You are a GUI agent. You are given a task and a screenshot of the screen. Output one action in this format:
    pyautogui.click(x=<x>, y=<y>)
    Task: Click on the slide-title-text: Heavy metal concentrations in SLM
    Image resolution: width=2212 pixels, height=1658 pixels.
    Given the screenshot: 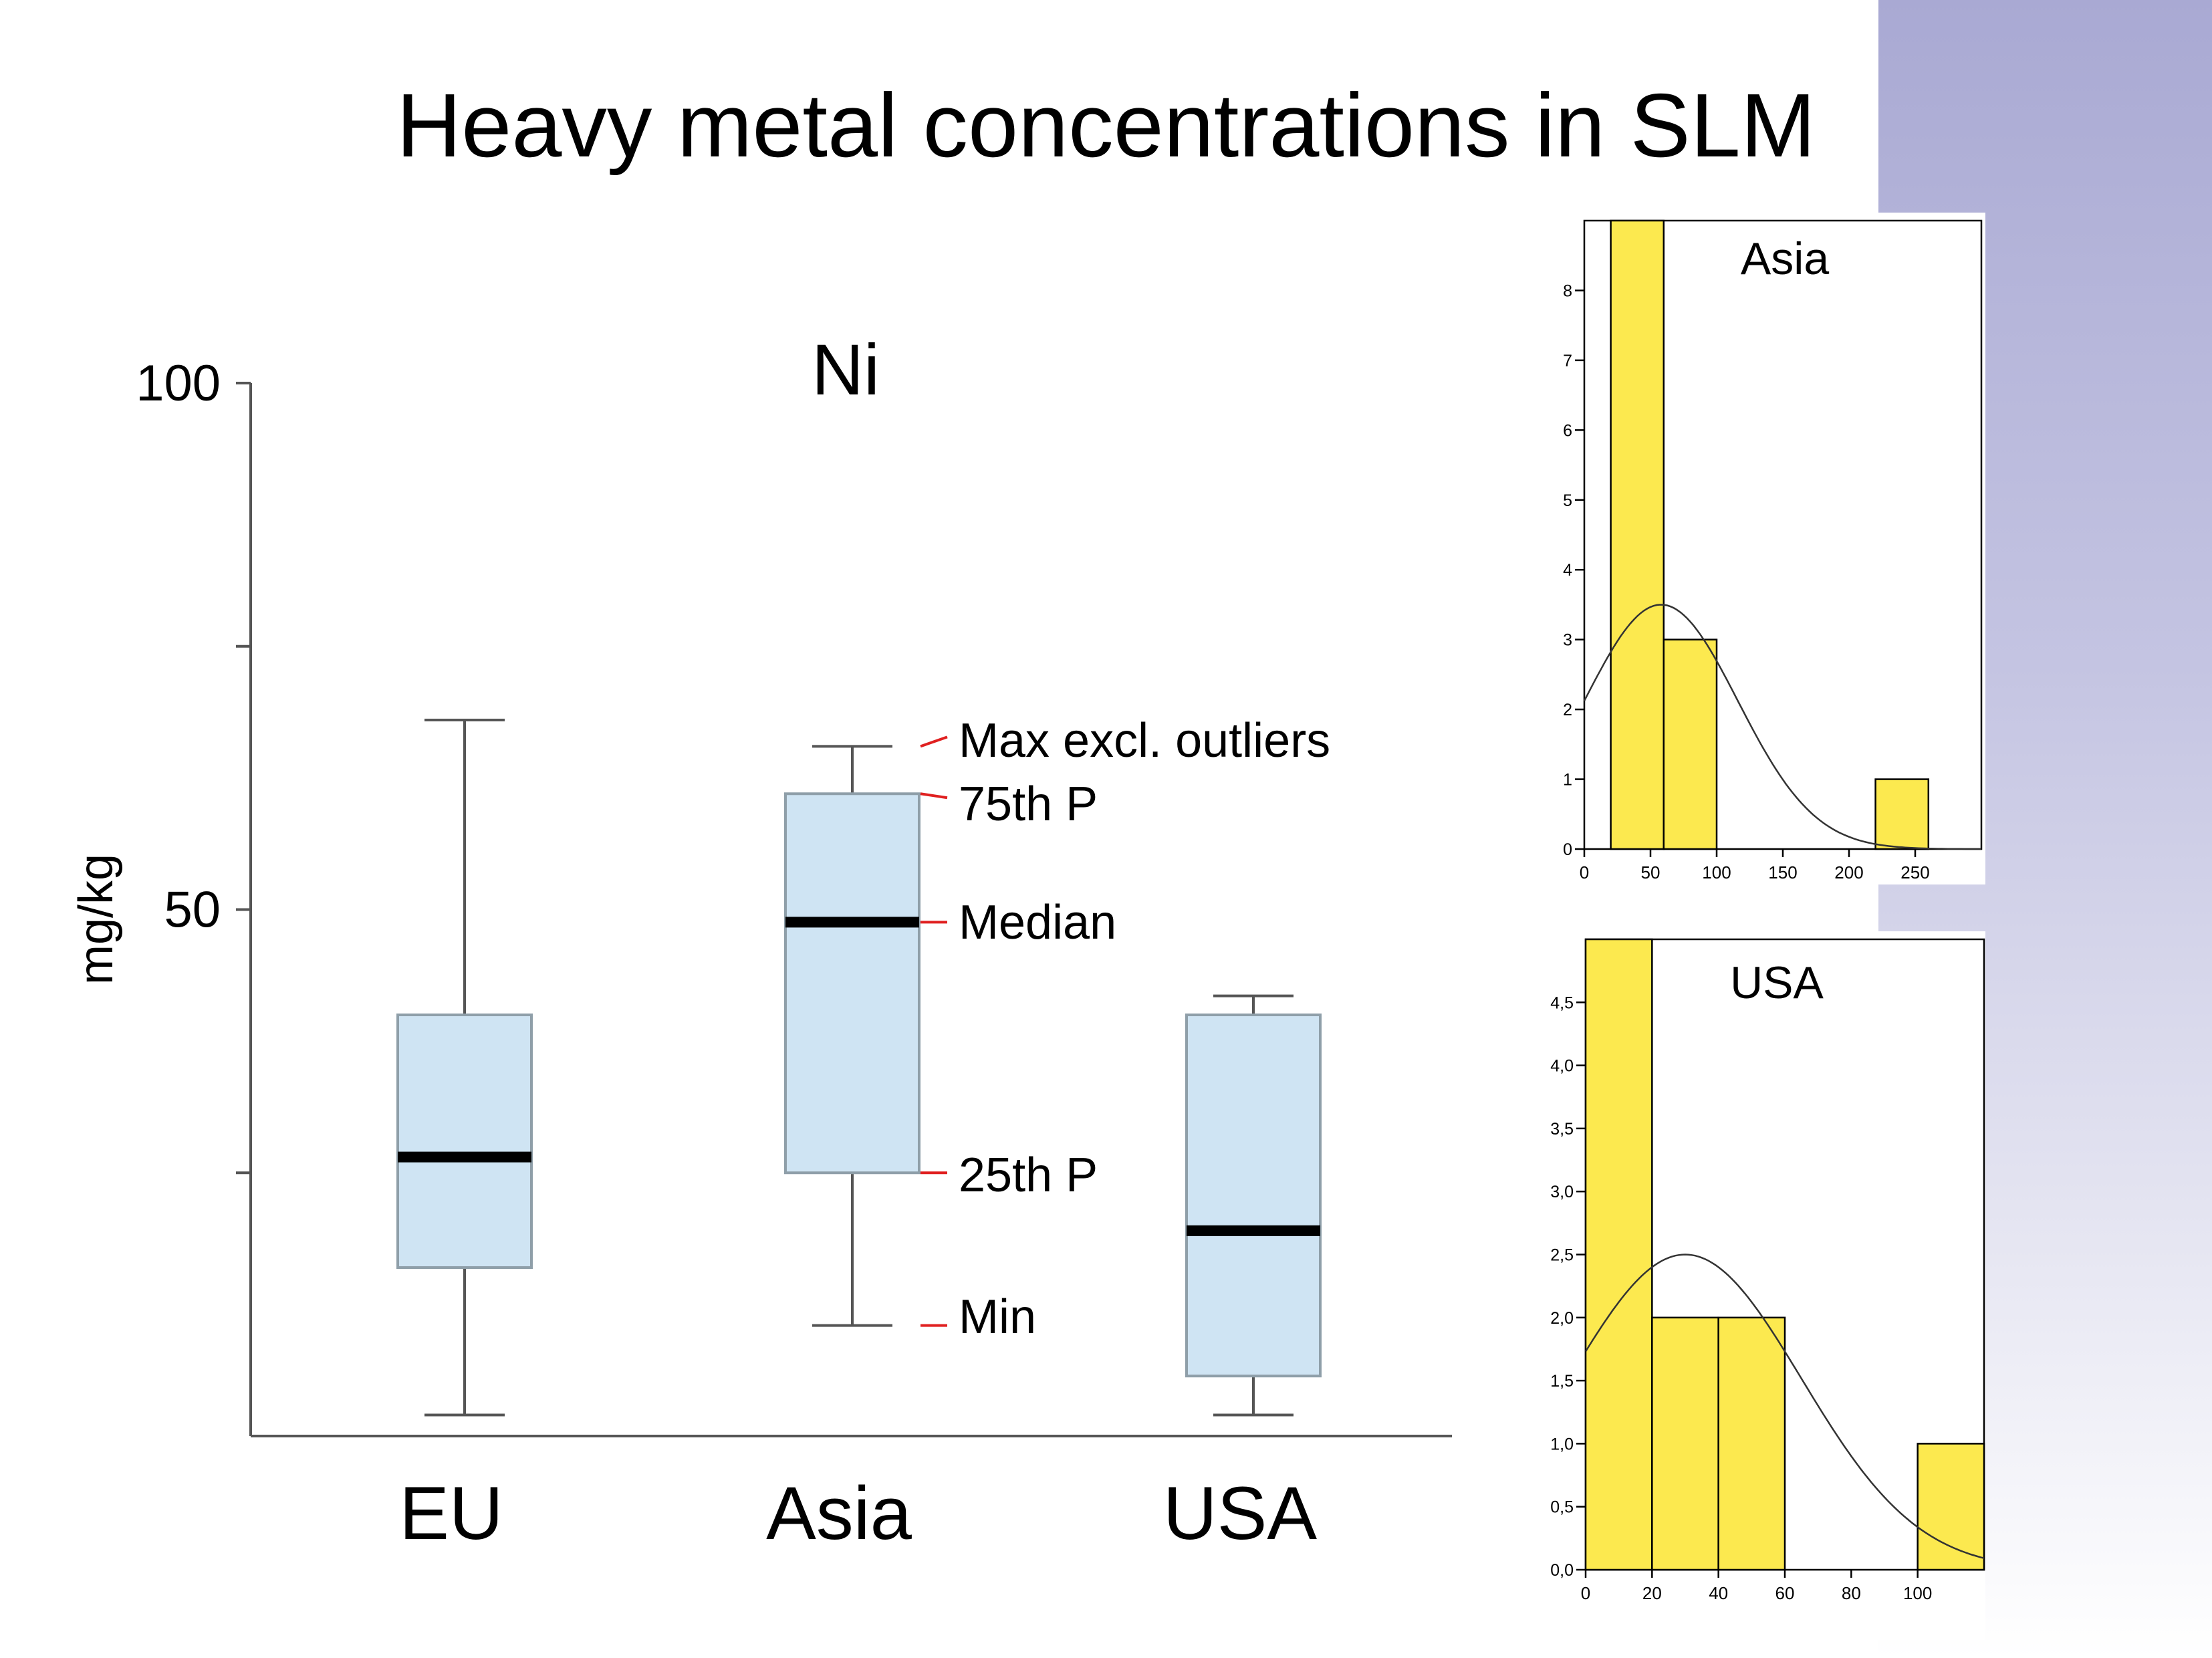 What is the action you would take?
    pyautogui.click(x=1106, y=125)
    